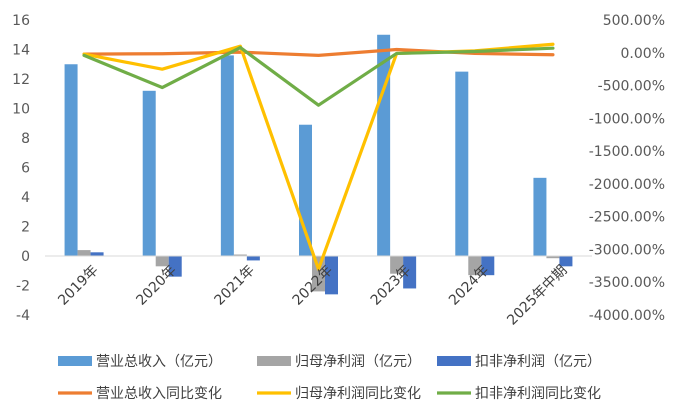  Describe the element at coordinates (25, 228) in the screenshot. I see `left-tick-label: 2` at that location.